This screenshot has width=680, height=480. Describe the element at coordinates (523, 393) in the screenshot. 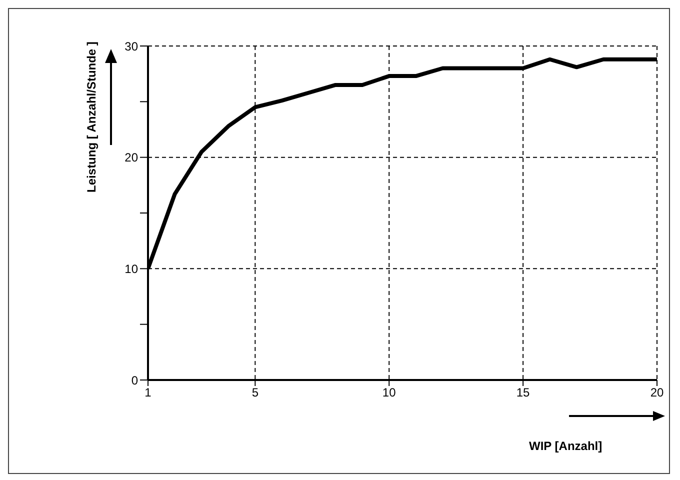

I see `x-tick-label: 15` at that location.